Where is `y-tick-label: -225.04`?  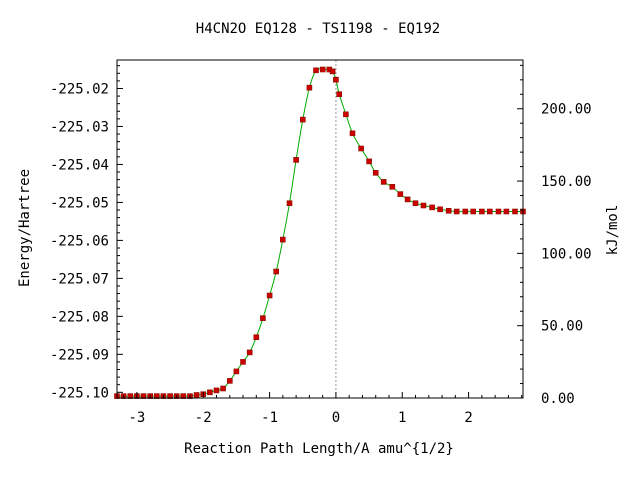
y-tick-label: -225.04 is located at coordinates (79, 165).